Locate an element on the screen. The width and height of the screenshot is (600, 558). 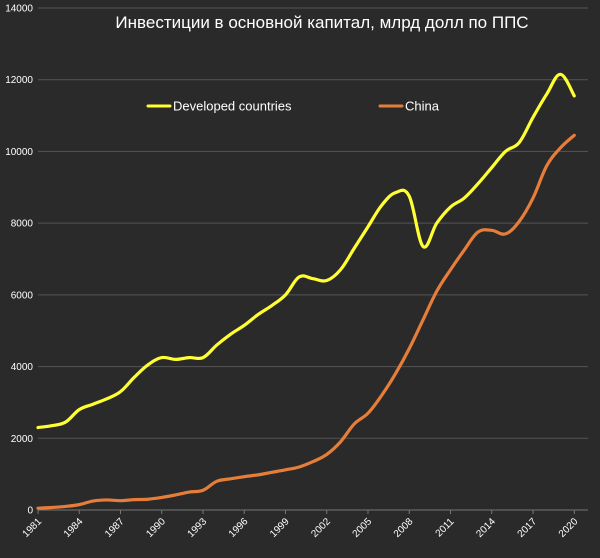
y-tick-label: 6000 is located at coordinates (22, 295).